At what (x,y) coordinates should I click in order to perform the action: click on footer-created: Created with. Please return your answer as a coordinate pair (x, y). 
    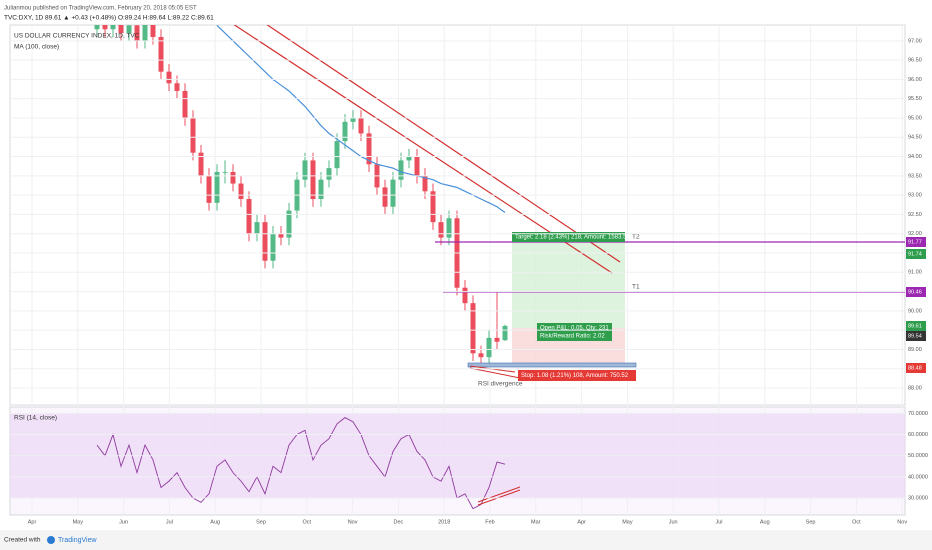
    Looking at the image, I should click on (22, 540).